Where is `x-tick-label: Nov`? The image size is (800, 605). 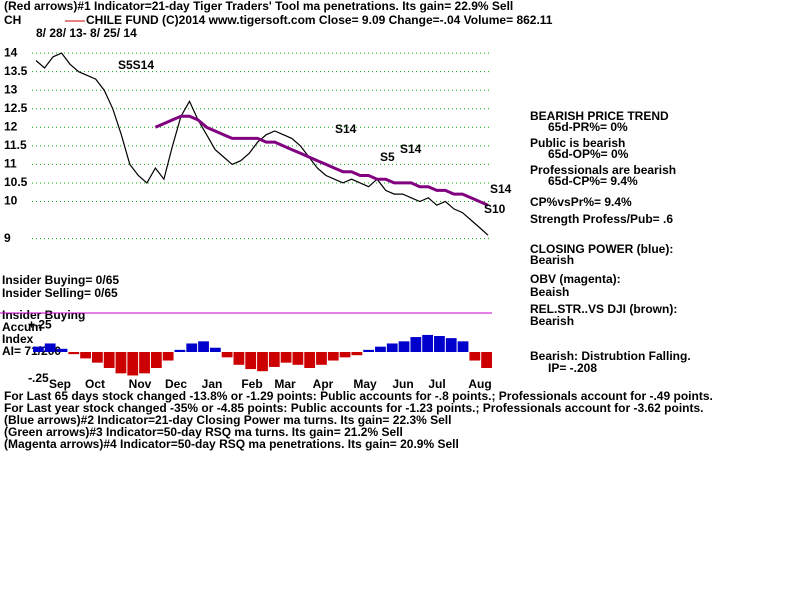
x-tick-label: Nov is located at coordinates (140, 384).